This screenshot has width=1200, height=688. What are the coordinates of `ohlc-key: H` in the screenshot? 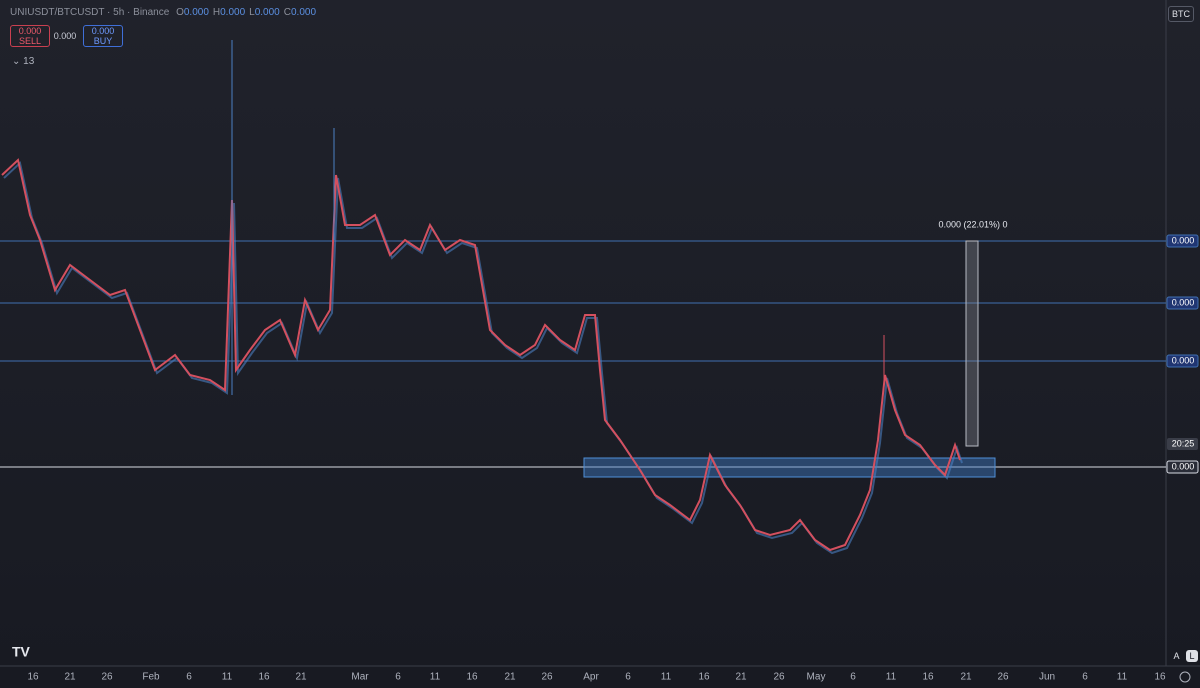 It's located at (216, 12).